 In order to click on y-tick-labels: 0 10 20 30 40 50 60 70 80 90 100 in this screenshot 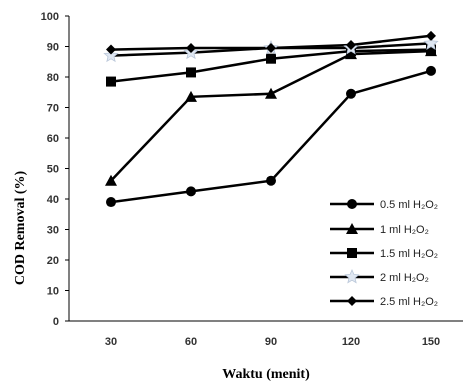, I will do `click(55, 169)`.